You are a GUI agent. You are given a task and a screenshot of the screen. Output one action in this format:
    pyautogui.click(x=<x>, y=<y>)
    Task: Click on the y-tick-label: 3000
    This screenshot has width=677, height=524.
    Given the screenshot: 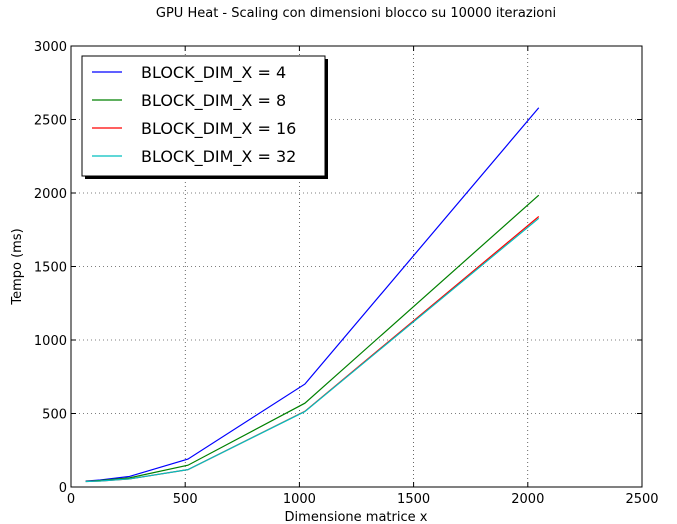 What is the action you would take?
    pyautogui.click(x=50, y=47)
    